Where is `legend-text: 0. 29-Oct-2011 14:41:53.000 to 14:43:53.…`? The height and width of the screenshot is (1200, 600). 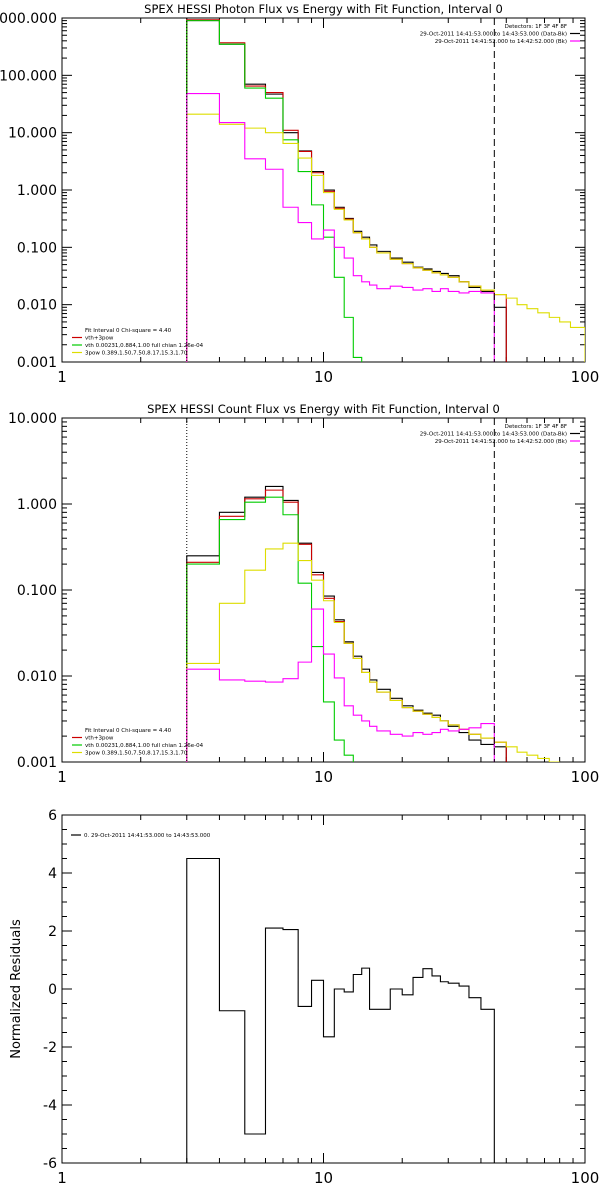 legend-text: 0. 29-Oct-2011 14:41:53.000 to 14:43:53.… is located at coordinates (147, 836).